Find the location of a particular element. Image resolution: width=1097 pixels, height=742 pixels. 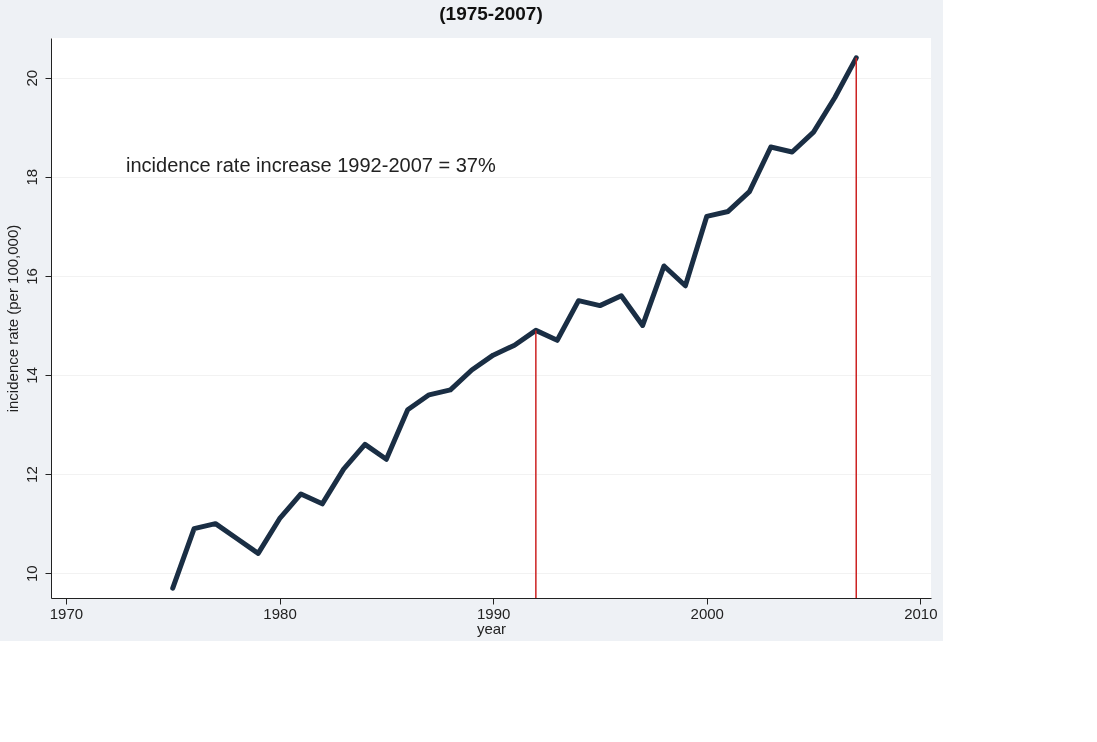

y-tick-label: 10 is located at coordinates (31, 574).